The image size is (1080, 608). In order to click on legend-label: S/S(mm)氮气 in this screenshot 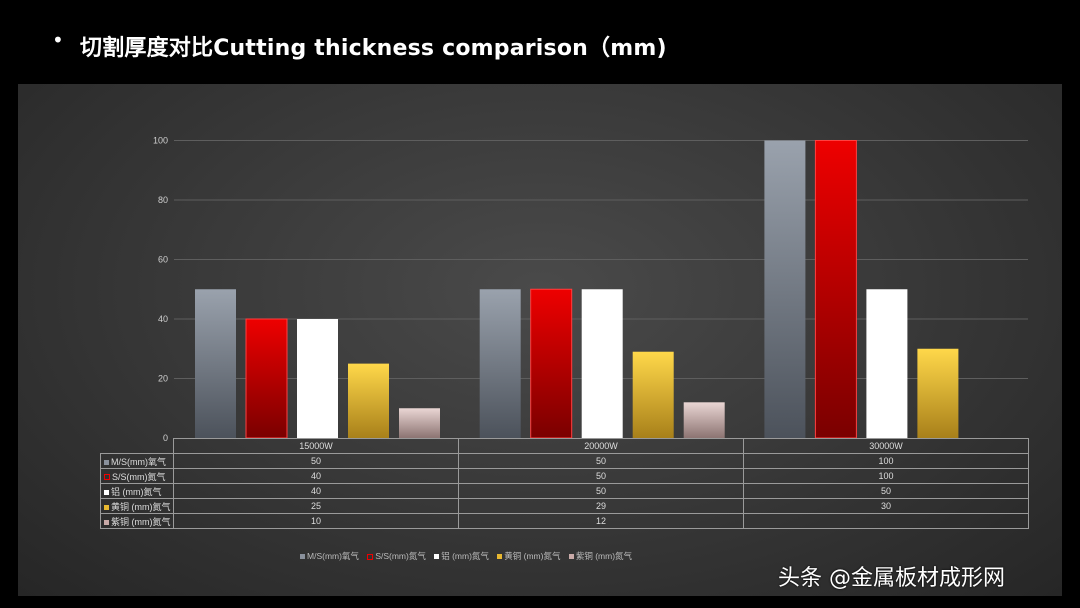, I will do `click(400, 556)`.